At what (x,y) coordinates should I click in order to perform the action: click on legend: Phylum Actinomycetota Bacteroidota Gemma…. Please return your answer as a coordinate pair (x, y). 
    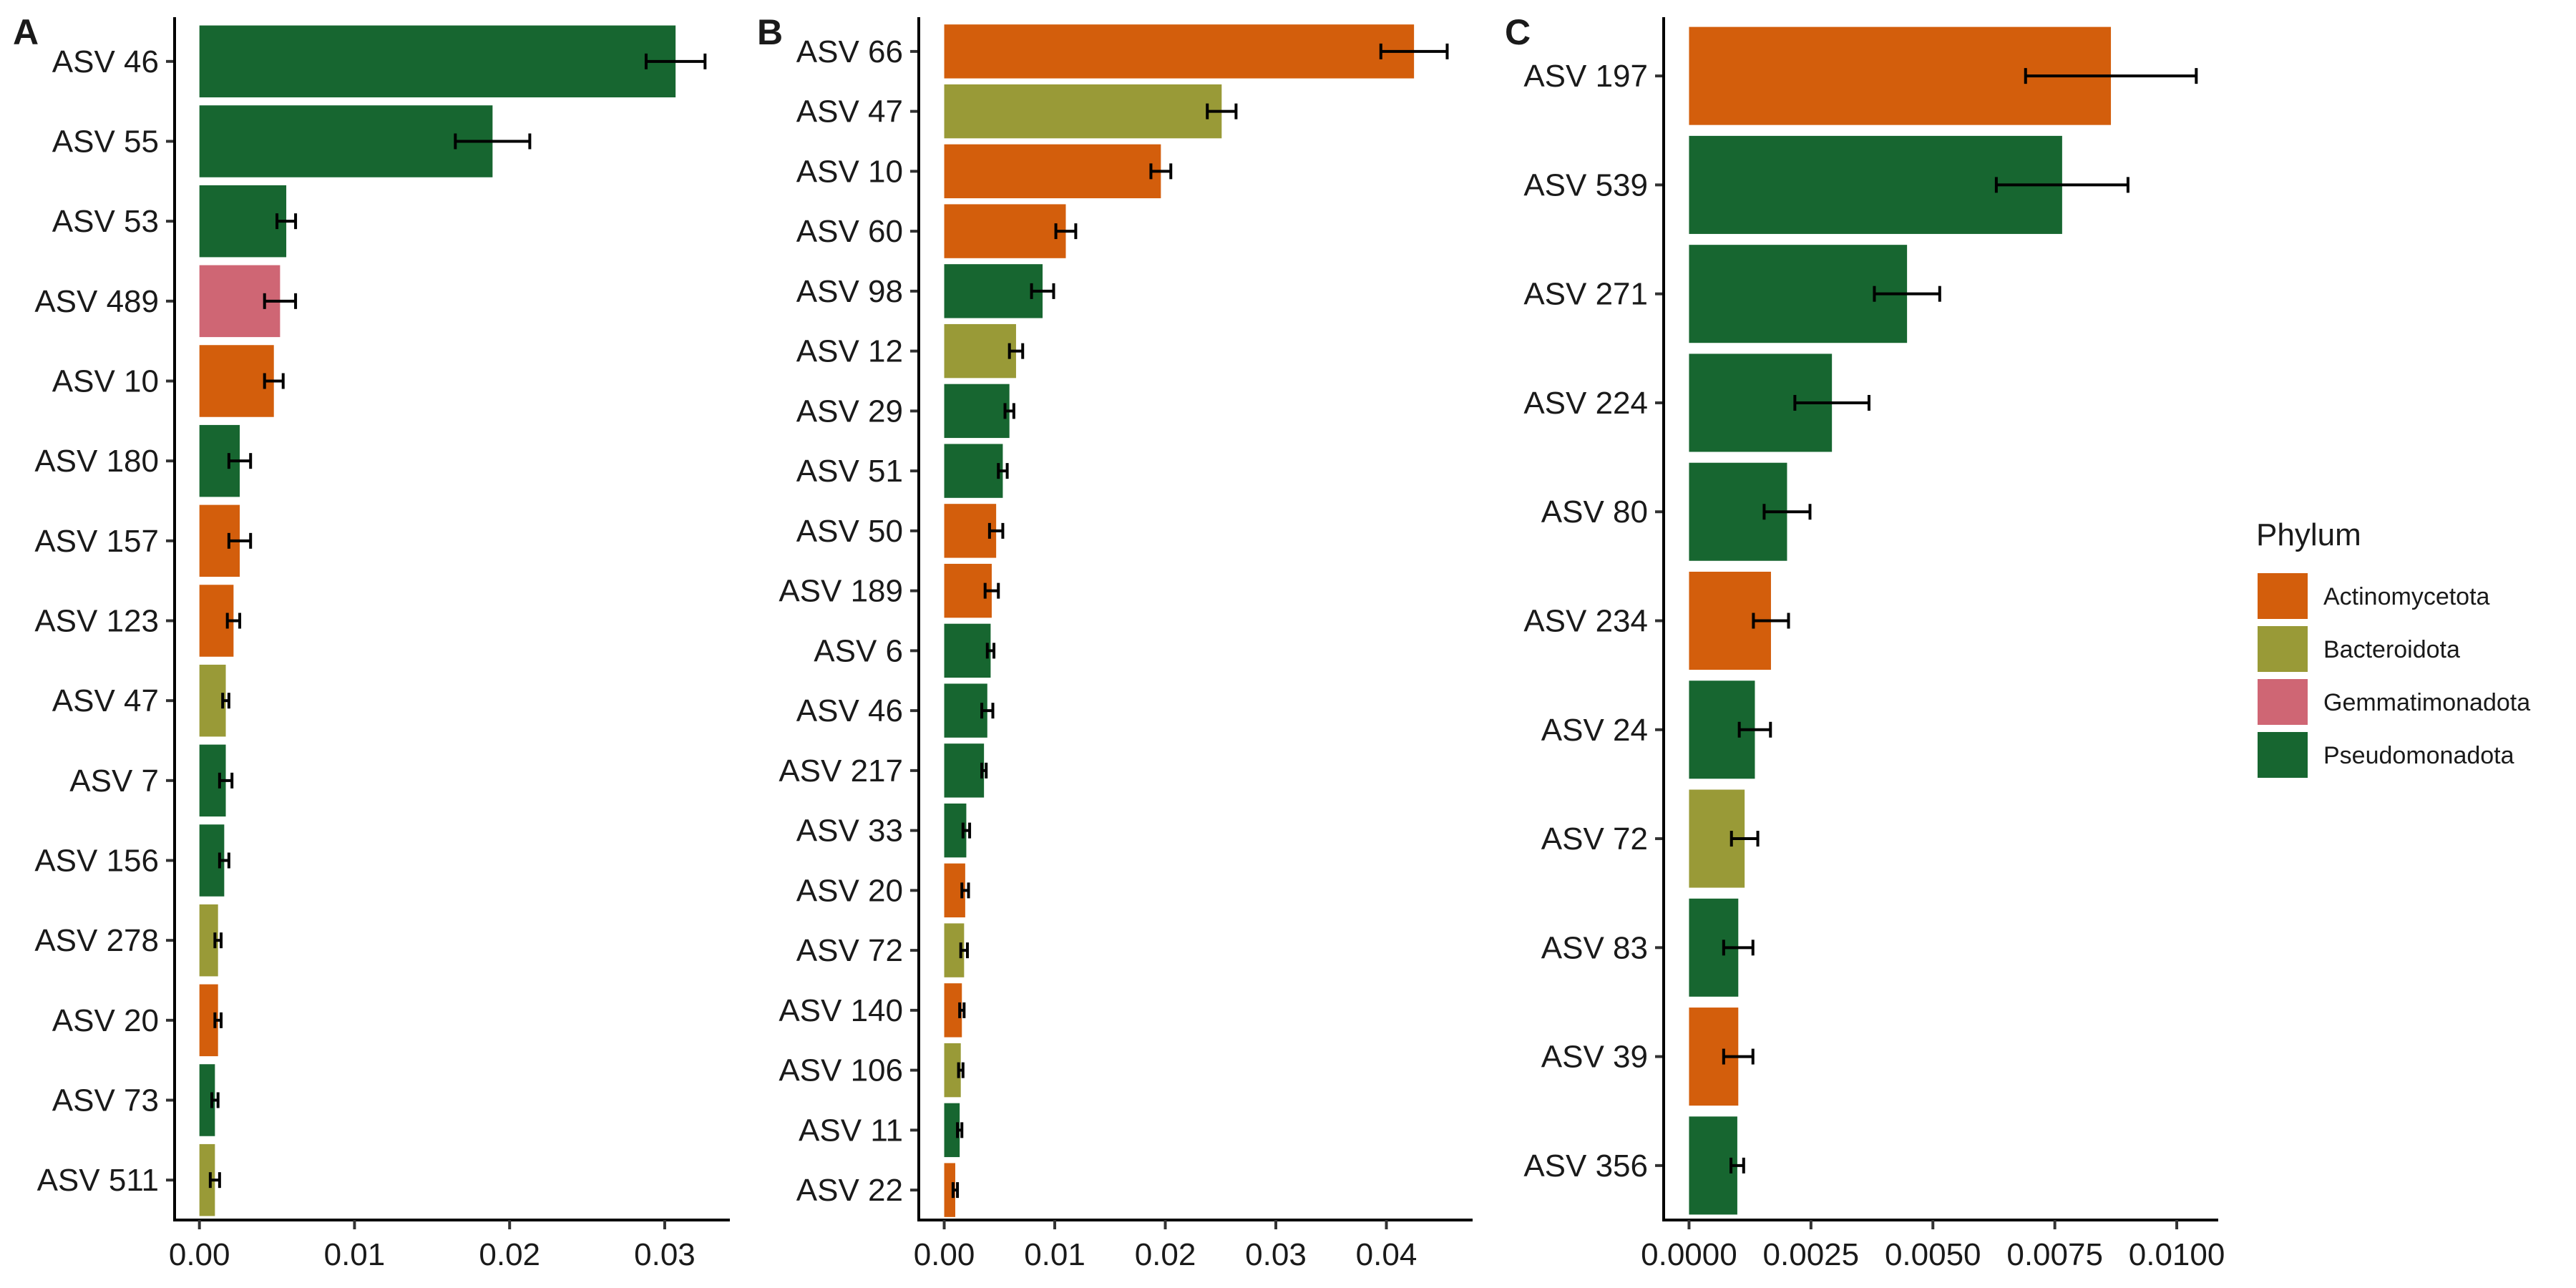
    Looking at the image, I should click on (2393, 647).